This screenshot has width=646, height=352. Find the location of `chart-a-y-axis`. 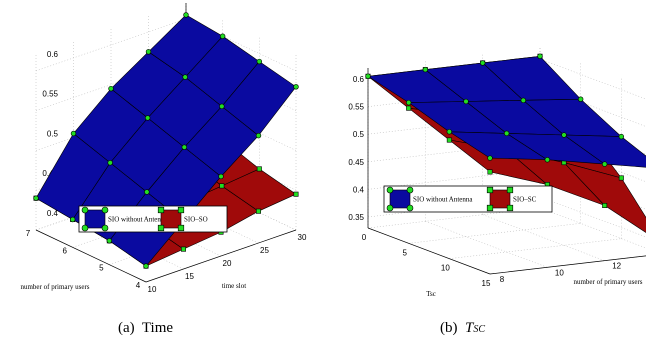

chart-a-y-axis is located at coordinates (91, 256).